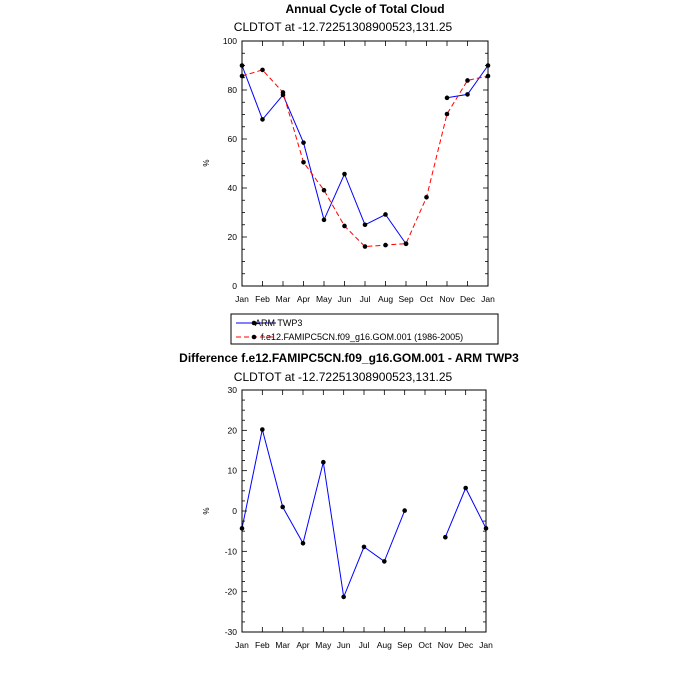 This screenshot has height=700, width=700. Describe the element at coordinates (230, 41) in the screenshot. I see `y-tick-label: 100` at that location.